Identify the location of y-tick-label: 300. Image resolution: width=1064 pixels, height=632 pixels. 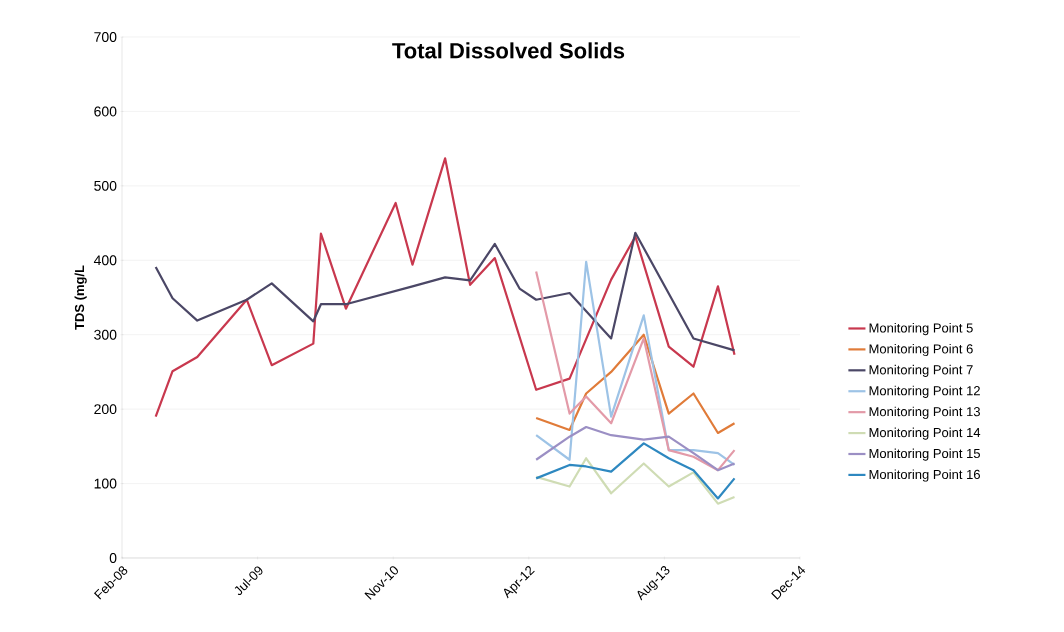
(105, 334).